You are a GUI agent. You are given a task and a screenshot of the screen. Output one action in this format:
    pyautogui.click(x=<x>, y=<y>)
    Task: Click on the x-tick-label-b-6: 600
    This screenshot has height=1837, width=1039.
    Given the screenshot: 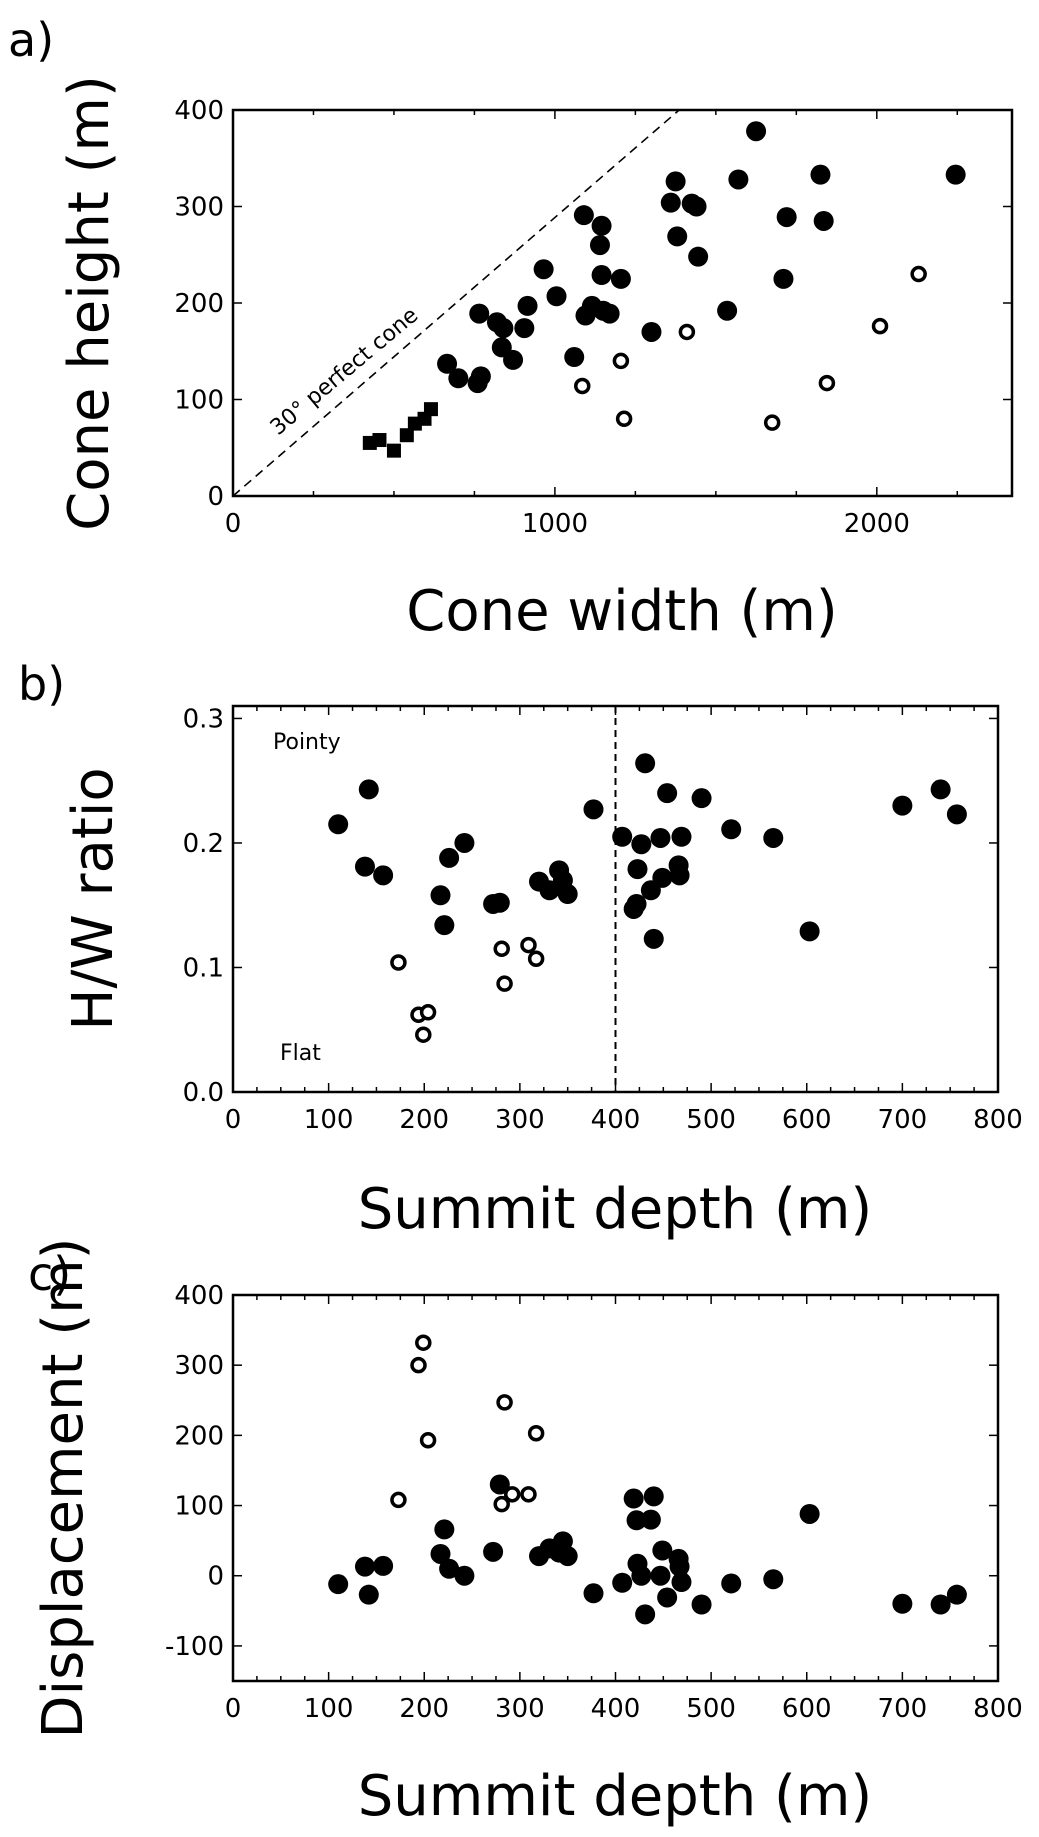 What is the action you would take?
    pyautogui.click(x=807, y=1120)
    